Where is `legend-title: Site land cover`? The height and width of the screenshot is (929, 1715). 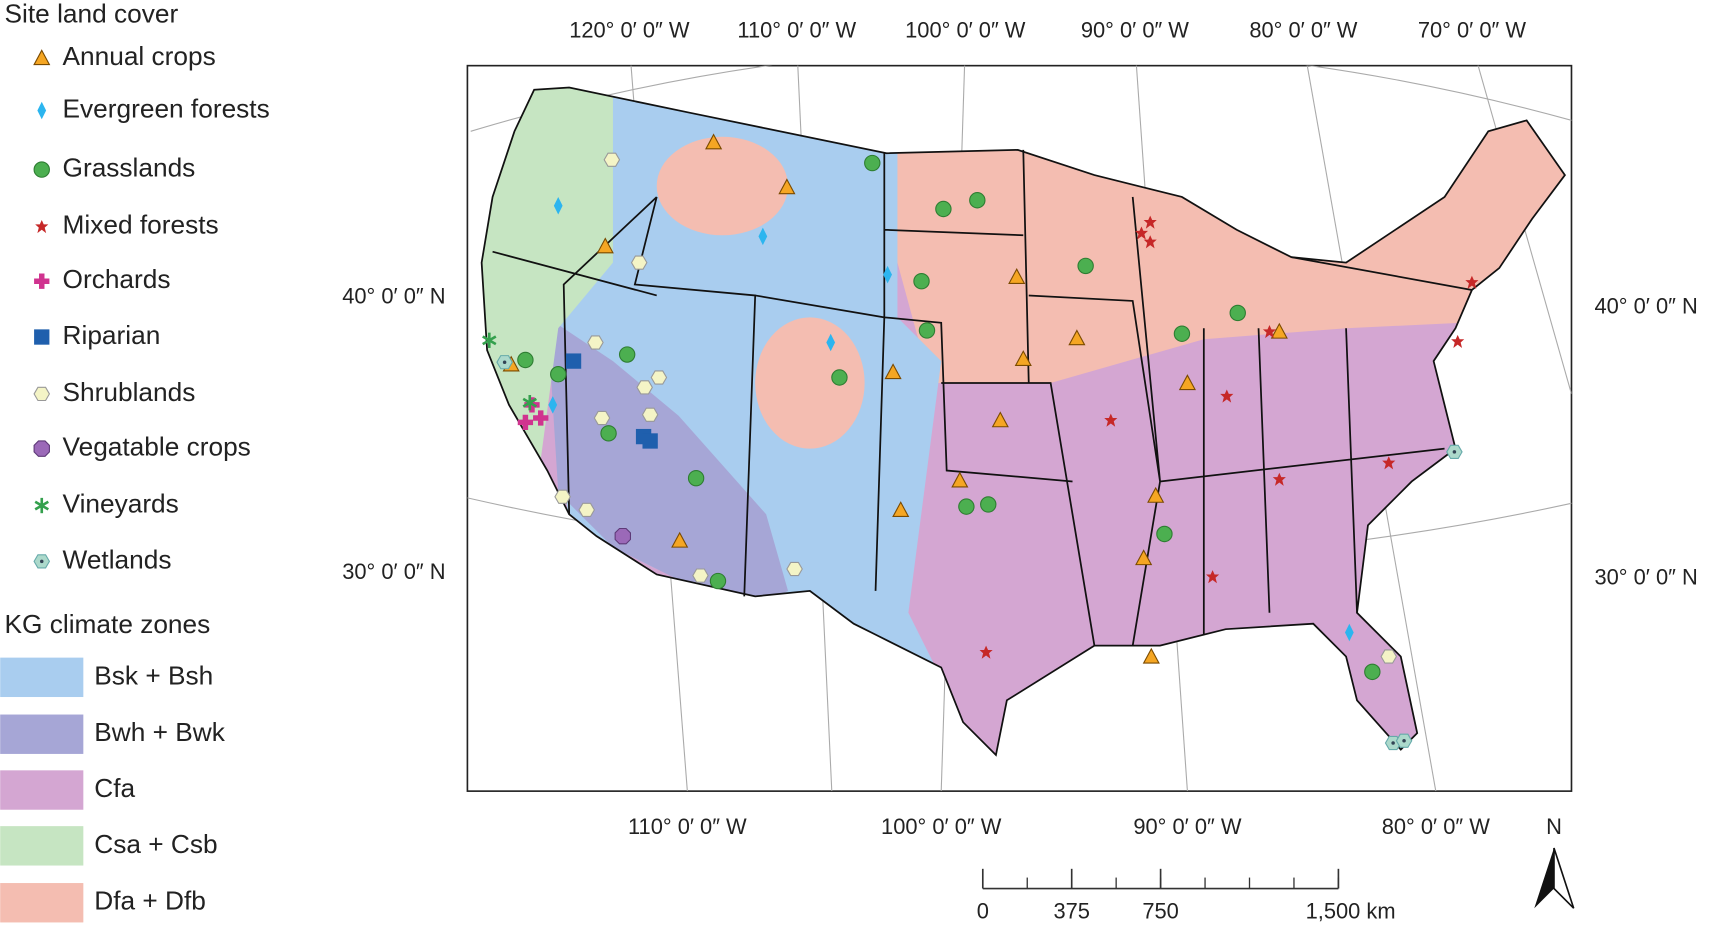
legend-title: Site land cover is located at coordinates (92, 14).